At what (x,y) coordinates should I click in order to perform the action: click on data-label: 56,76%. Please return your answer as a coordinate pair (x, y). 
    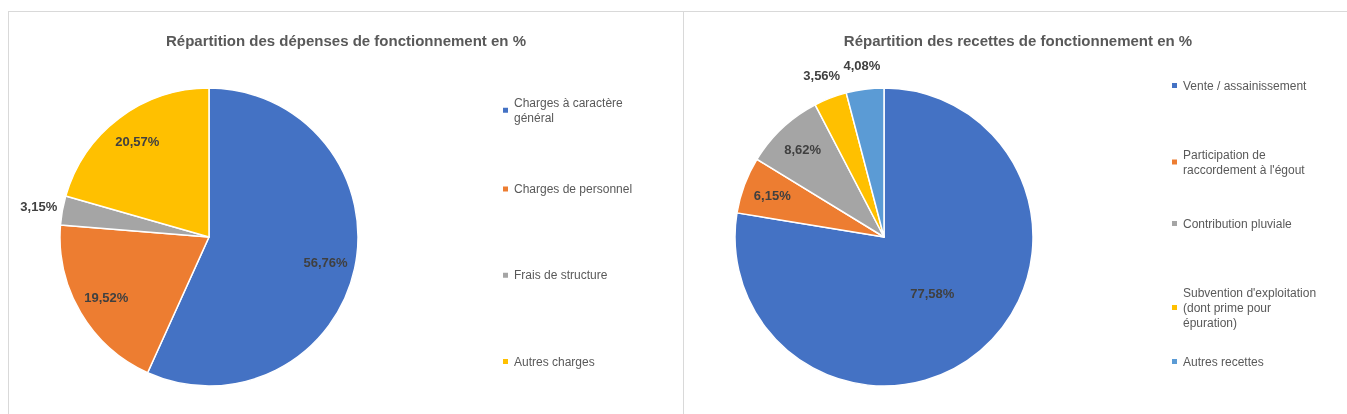
    Looking at the image, I should click on (326, 262).